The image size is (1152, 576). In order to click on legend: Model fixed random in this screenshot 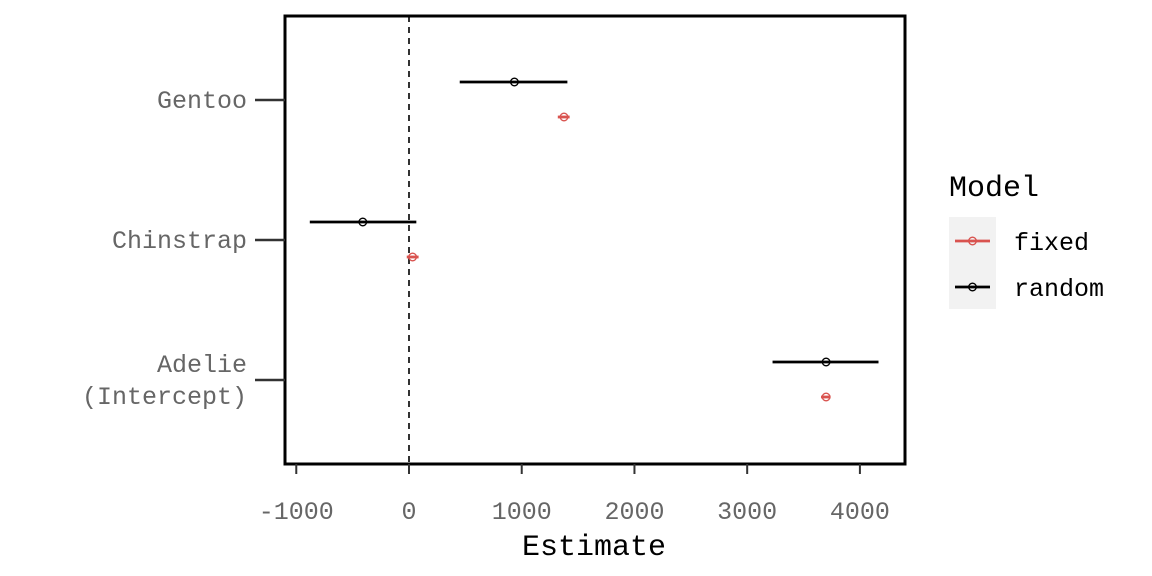, I will do `click(1026, 240)`.